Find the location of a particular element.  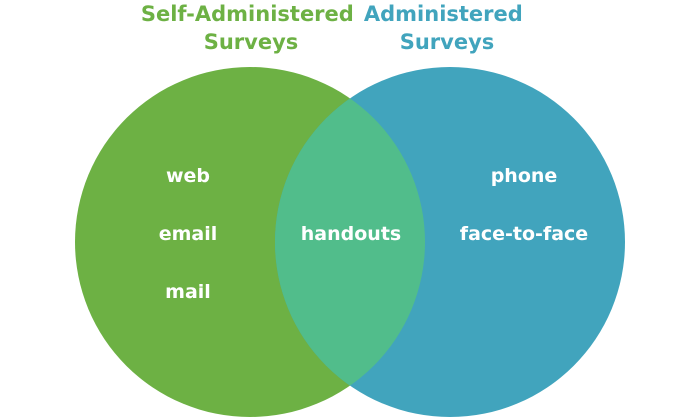

administered-title-line1: Administered is located at coordinates (443, 14).